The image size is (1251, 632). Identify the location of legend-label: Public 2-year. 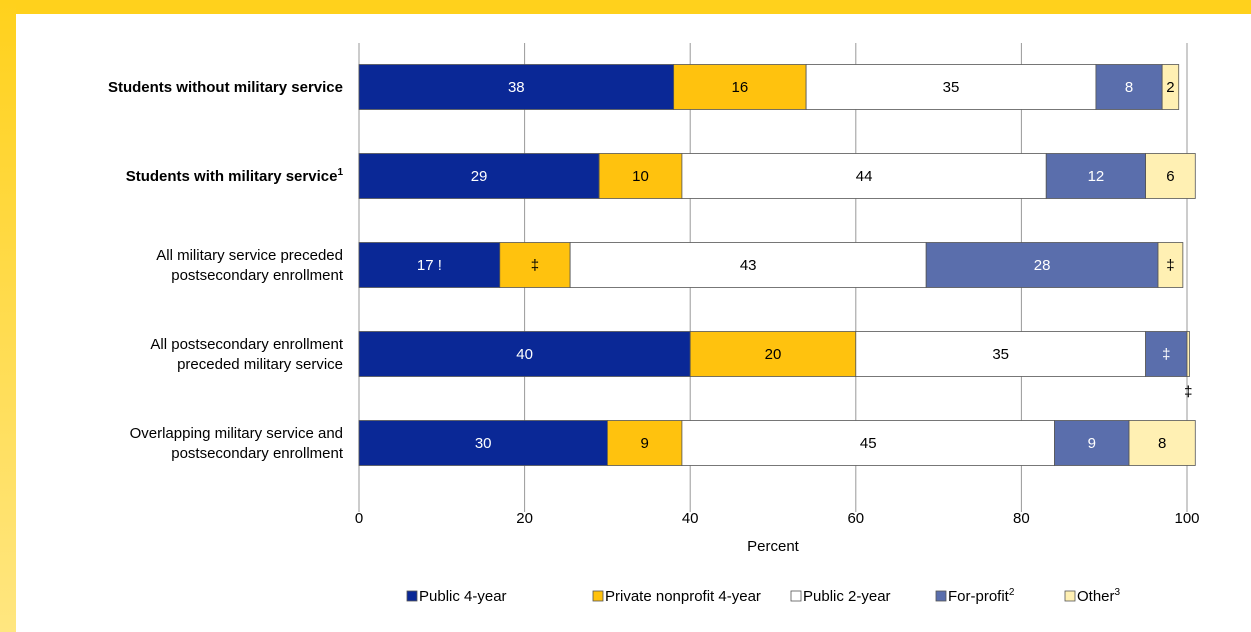
(847, 596).